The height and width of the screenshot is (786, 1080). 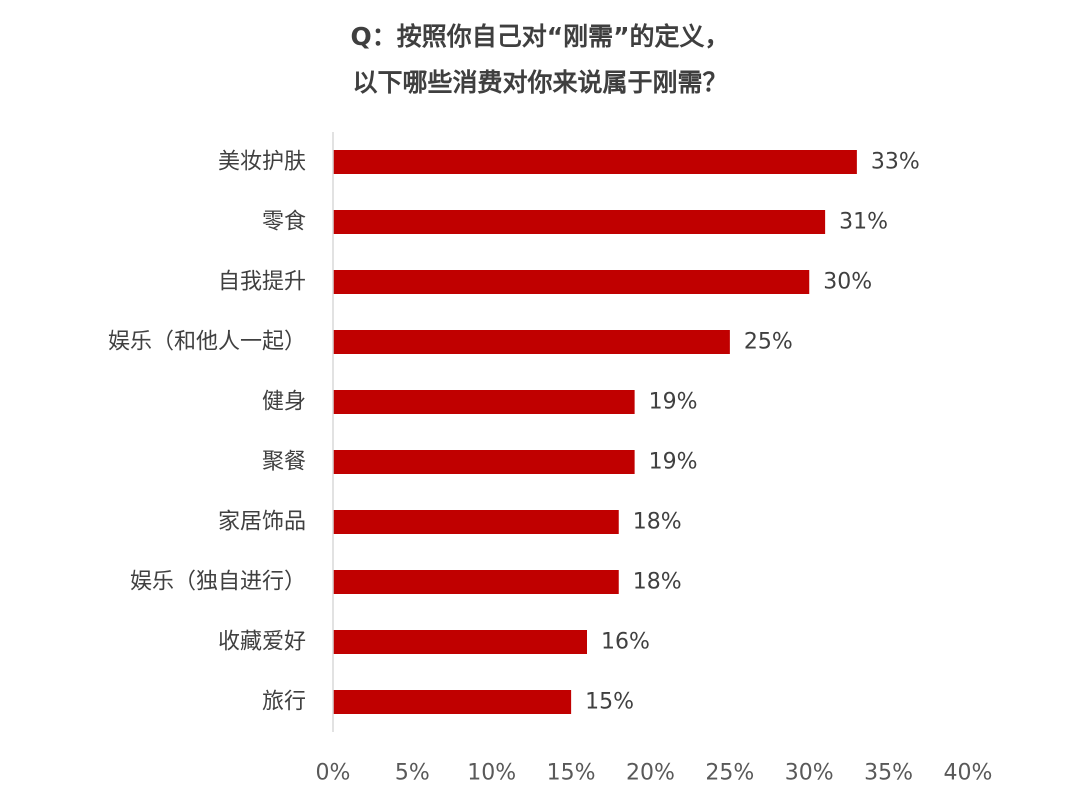 What do you see at coordinates (729, 773) in the screenshot?
I see `x-tick-label-5: 25%` at bounding box center [729, 773].